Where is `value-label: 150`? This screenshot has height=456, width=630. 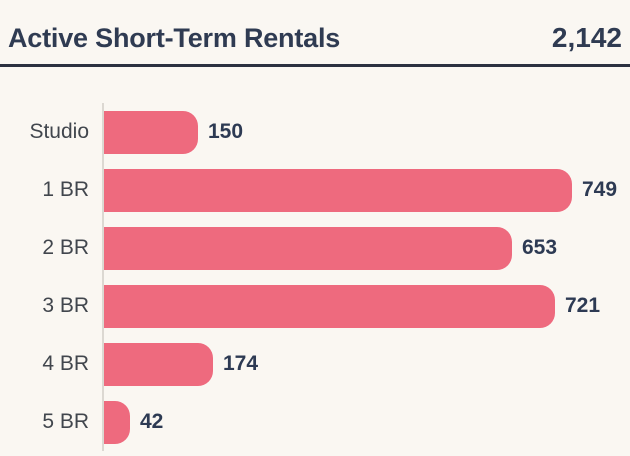 value-label: 150 is located at coordinates (226, 131).